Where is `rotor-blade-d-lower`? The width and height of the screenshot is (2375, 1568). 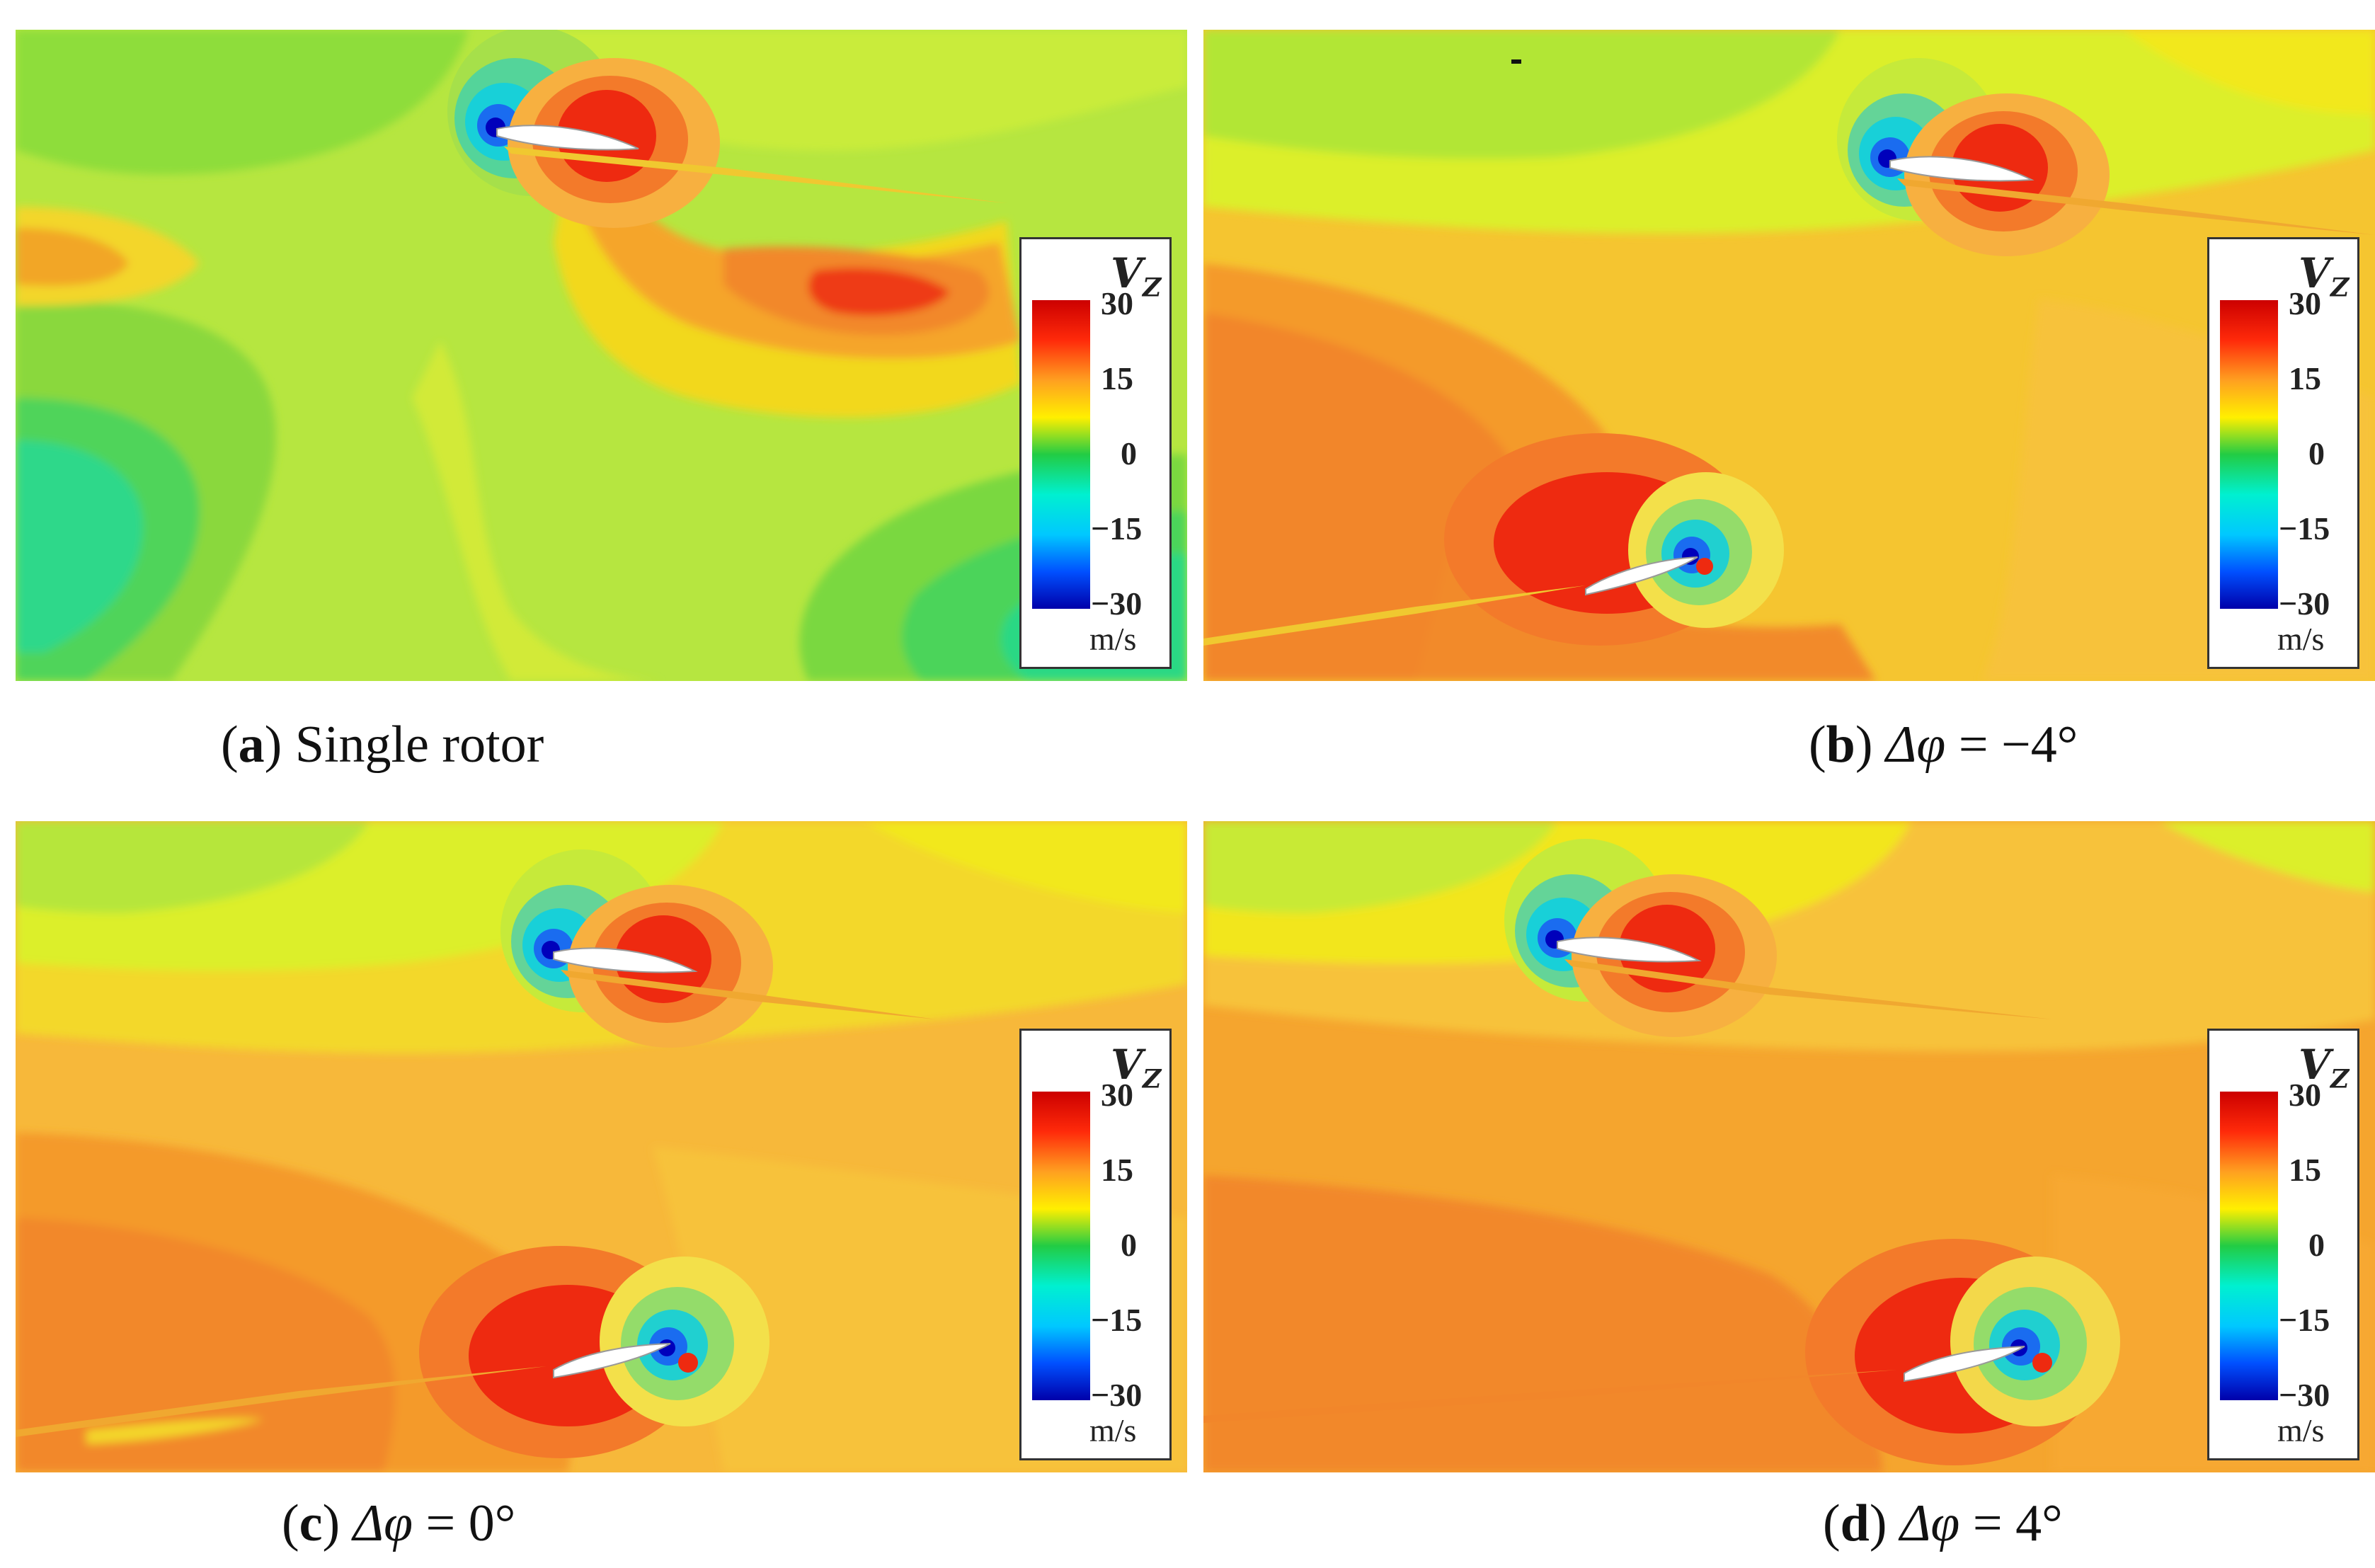
rotor-blade-d-lower is located at coordinates (1661, 1352).